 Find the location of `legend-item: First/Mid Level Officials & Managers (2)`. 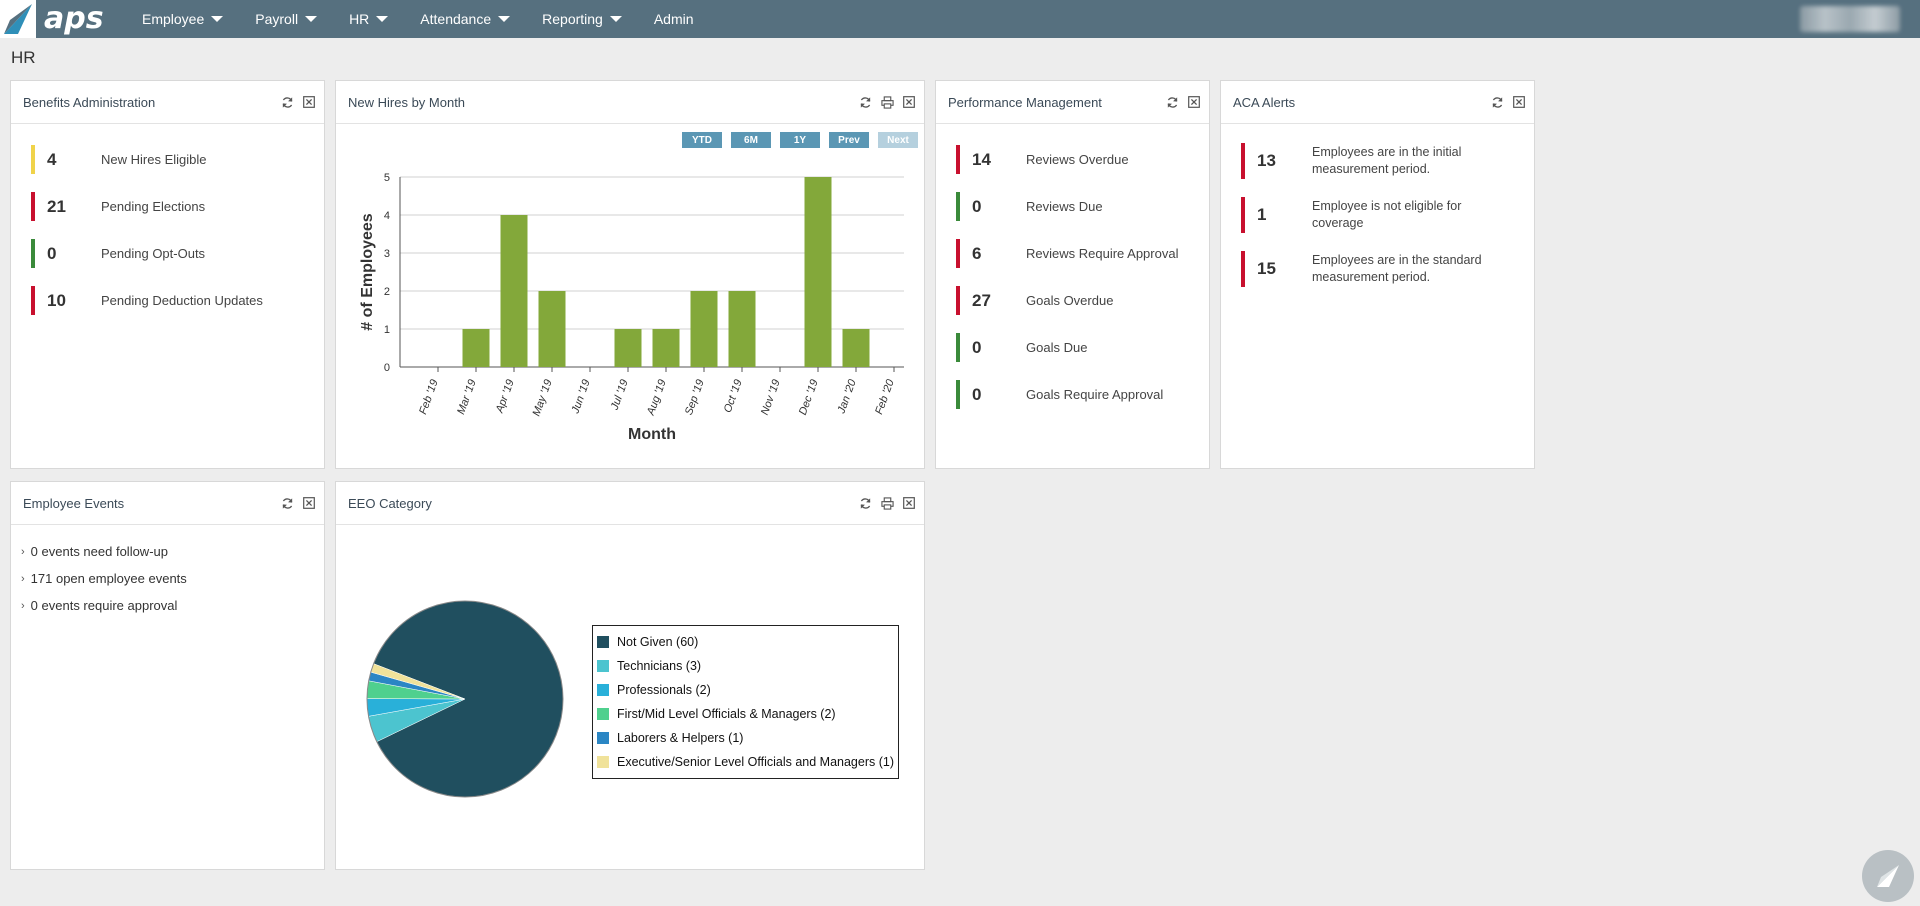

legend-item: First/Mid Level Officials & Managers (2) is located at coordinates (745, 714).